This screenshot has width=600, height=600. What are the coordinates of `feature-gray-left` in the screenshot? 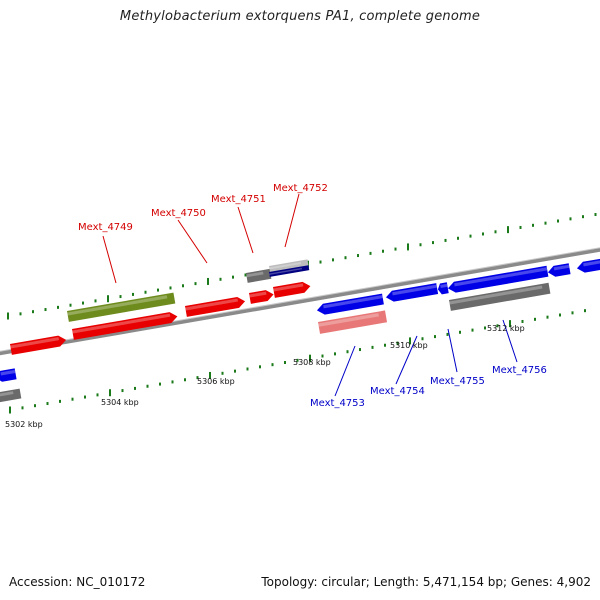 It's located at (259, 275).